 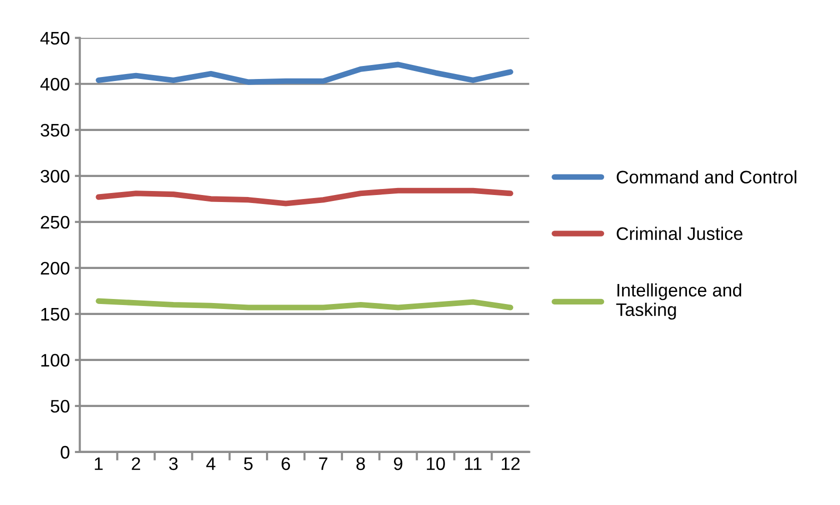 What do you see at coordinates (60, 406) in the screenshot?
I see `y-tick-label: 50` at bounding box center [60, 406].